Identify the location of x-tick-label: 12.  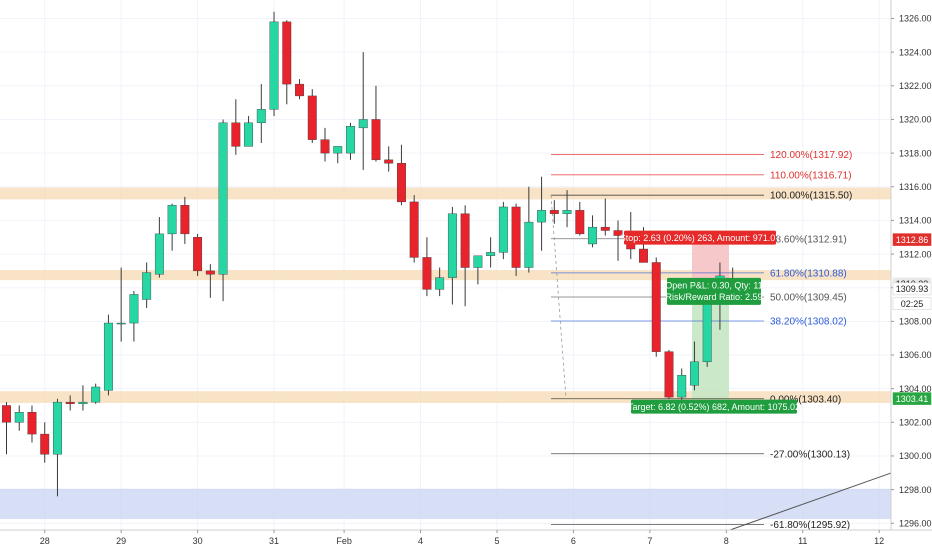
(879, 541).